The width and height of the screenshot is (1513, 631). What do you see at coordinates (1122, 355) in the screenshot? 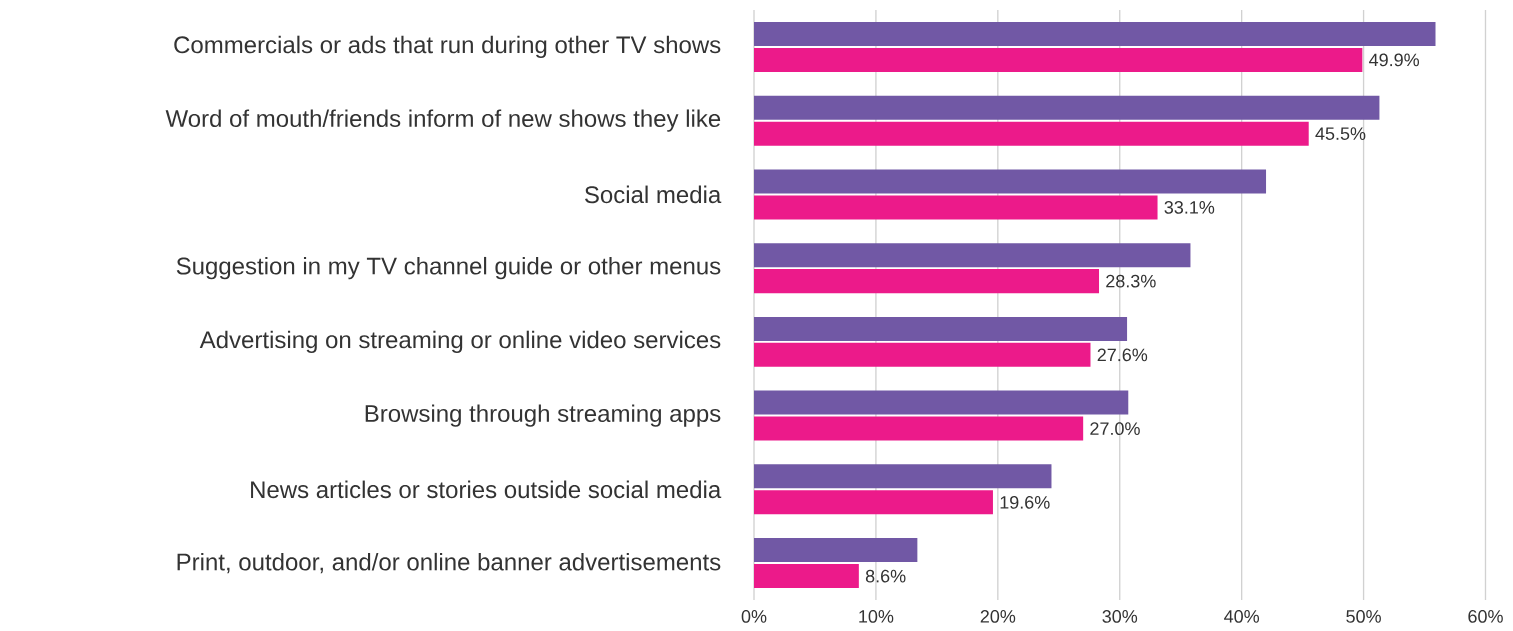
I see `data-label: 27.6%` at bounding box center [1122, 355].